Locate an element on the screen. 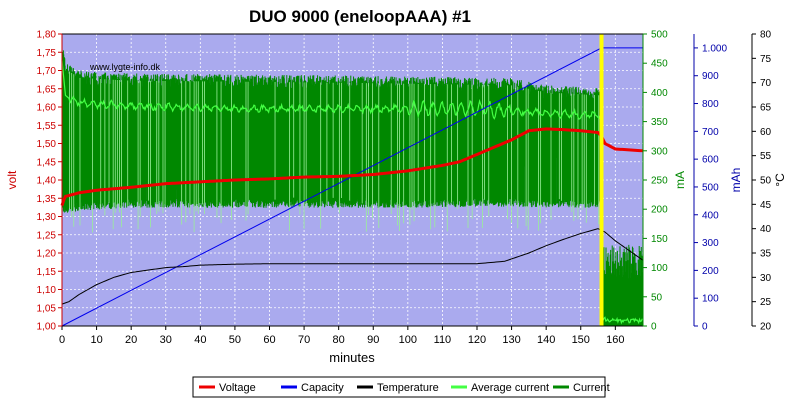 The image size is (800, 400). tick-label-mah: 400 is located at coordinates (710, 215).